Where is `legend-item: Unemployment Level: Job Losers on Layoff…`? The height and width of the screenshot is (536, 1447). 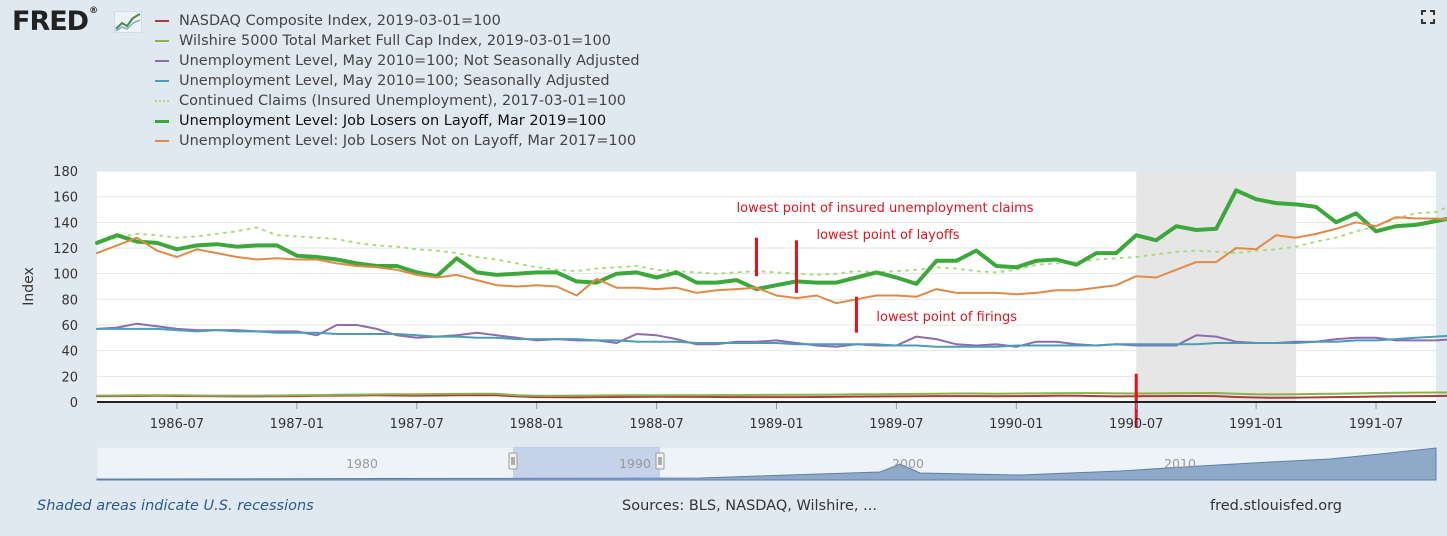 legend-item: Unemployment Level: Job Losers on Layoff… is located at coordinates (397, 121).